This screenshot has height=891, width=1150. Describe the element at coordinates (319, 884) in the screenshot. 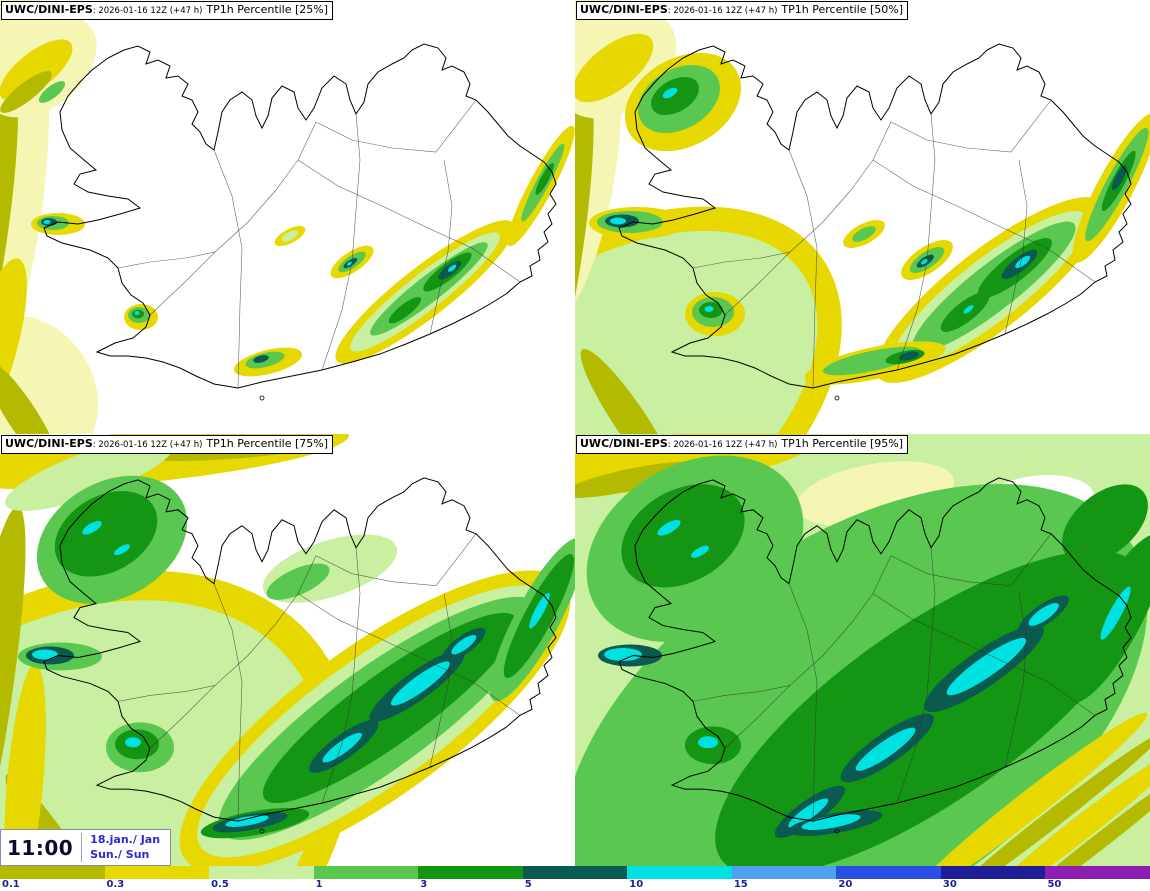

I see `colorbar-tick: 1` at that location.